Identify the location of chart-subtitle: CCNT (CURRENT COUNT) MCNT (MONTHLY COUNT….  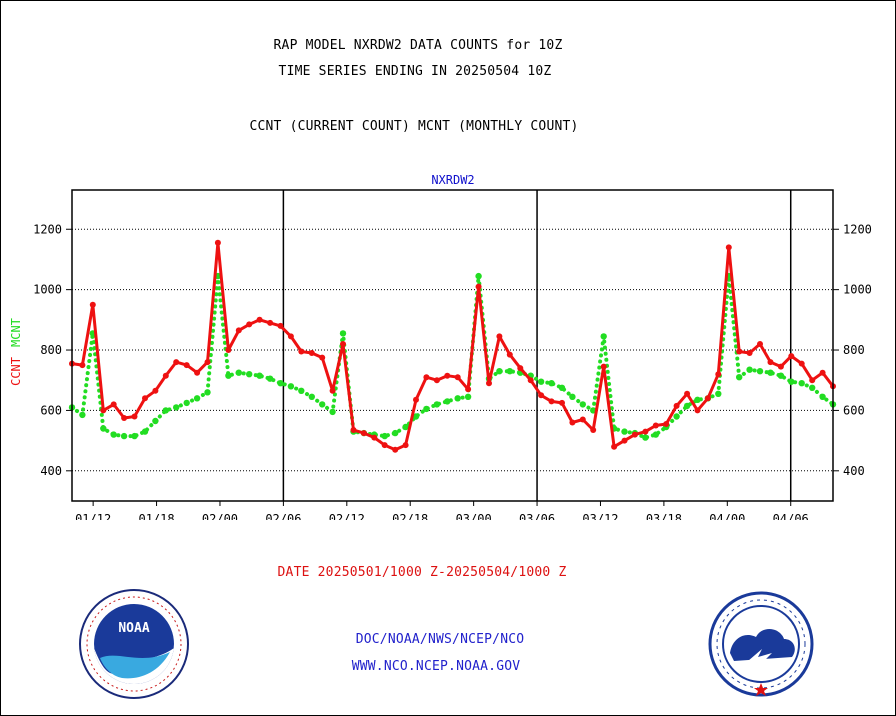
(414, 126).